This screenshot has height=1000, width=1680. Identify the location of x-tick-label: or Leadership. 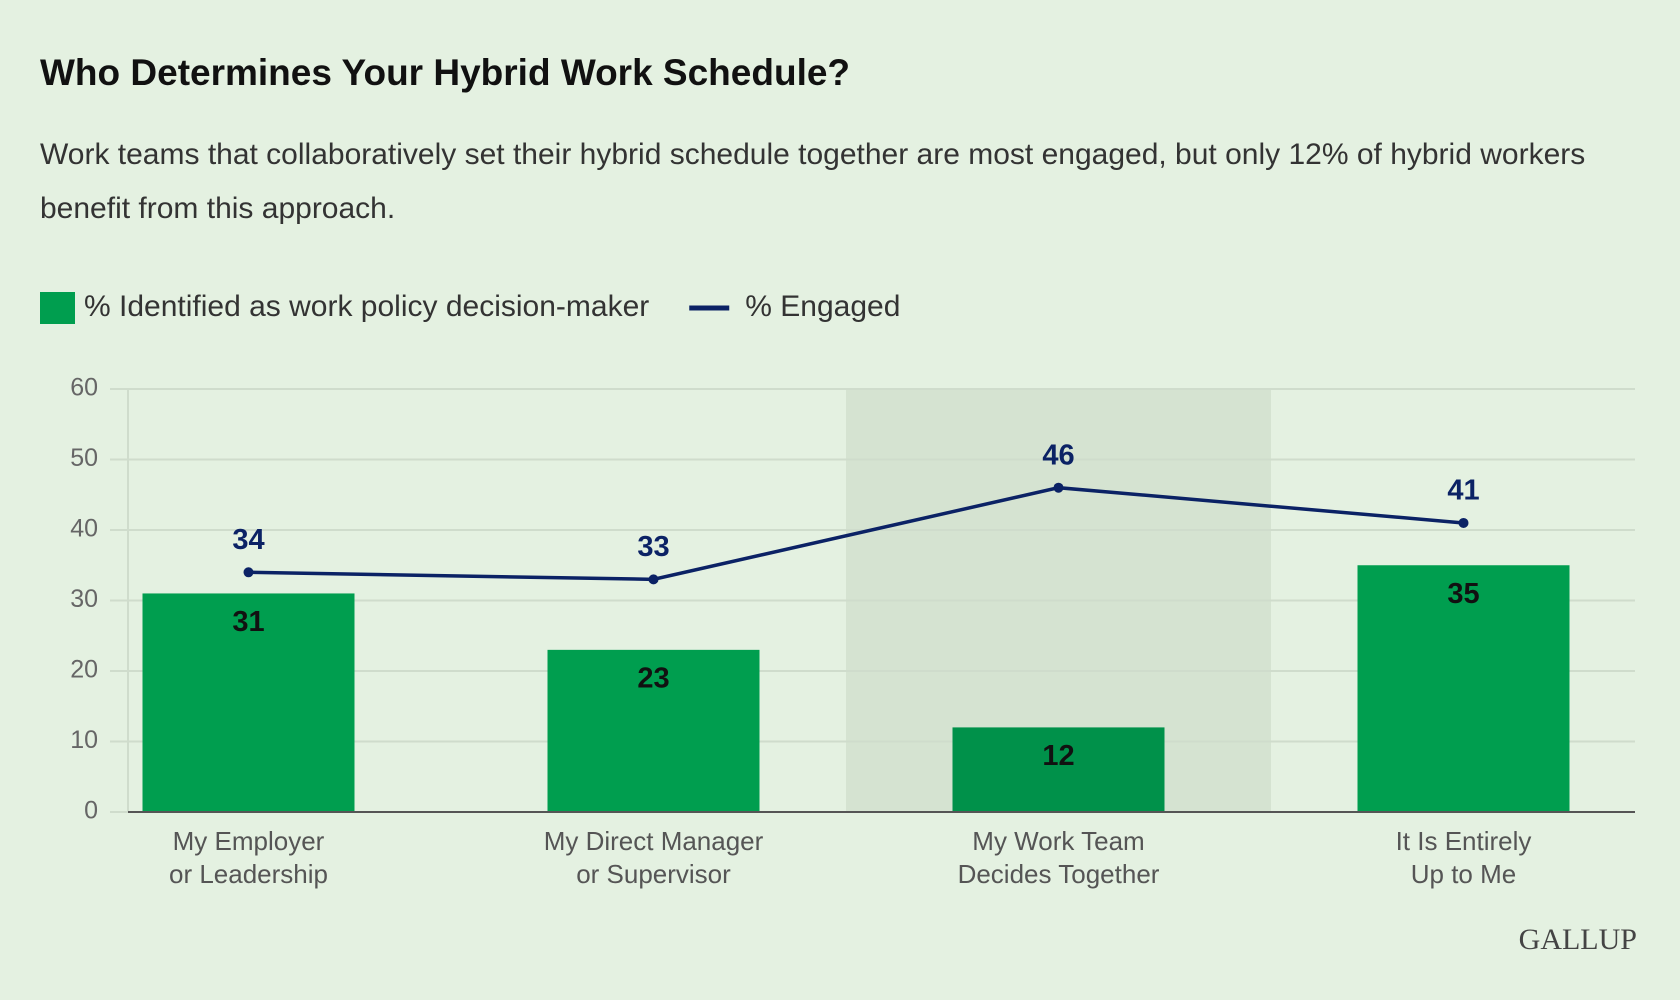
(248, 874).